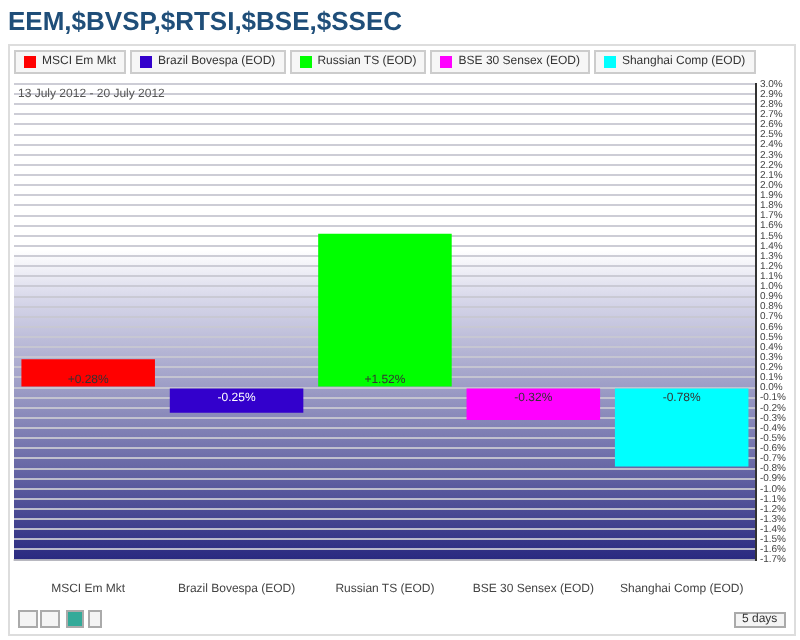 Image resolution: width=800 pixels, height=640 pixels. Describe the element at coordinates (205, 21) in the screenshot. I see `chart-title: EEM,$BVSP,$RTSI,$BSE,$SSEC` at that location.